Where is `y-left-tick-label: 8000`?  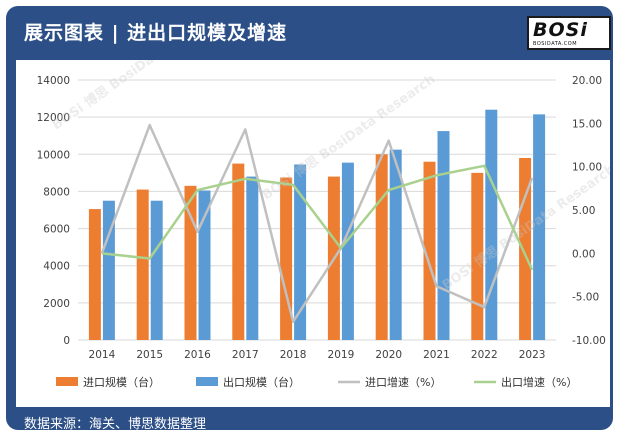 y-left-tick-label: 8000 is located at coordinates (56, 192).